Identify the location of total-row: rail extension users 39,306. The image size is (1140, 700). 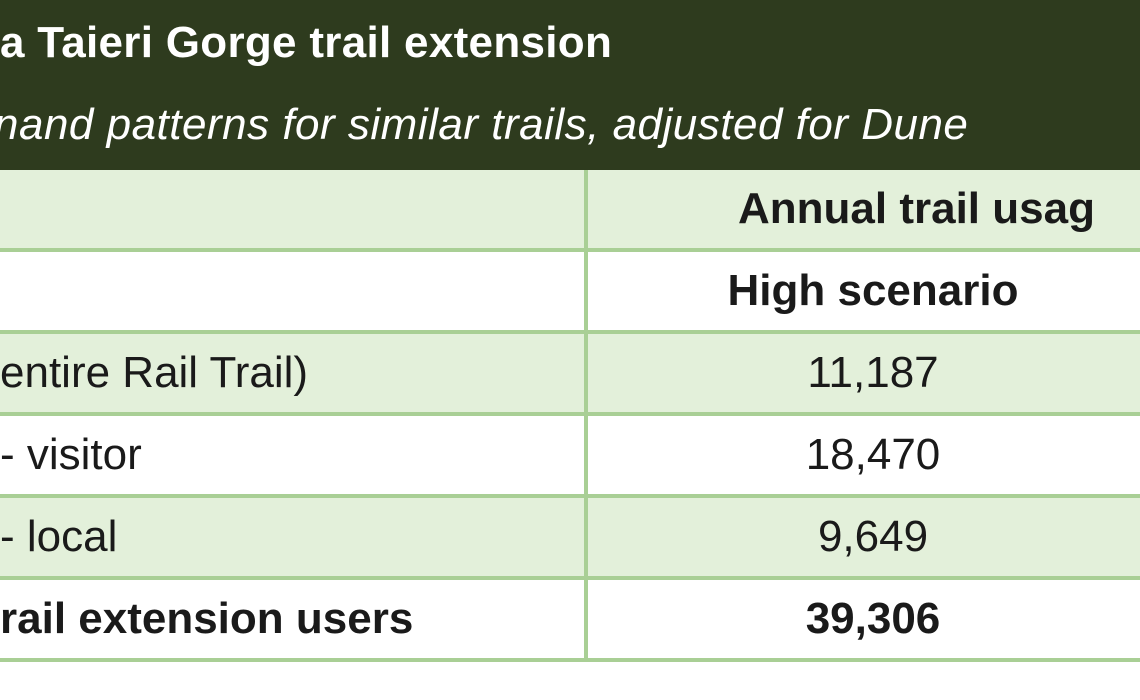
(570, 619).